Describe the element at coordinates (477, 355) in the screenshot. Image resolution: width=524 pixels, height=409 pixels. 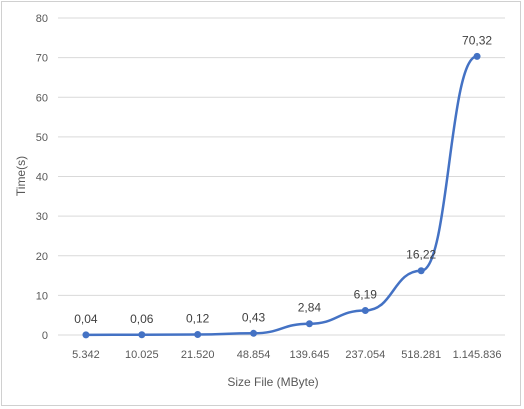
I see `x-tick-label: 1.145.836` at that location.